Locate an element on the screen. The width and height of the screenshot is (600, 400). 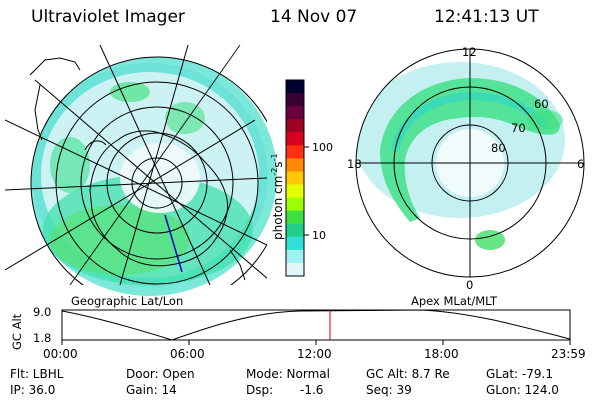
info-ip: IP: 36.0 is located at coordinates (33, 390).